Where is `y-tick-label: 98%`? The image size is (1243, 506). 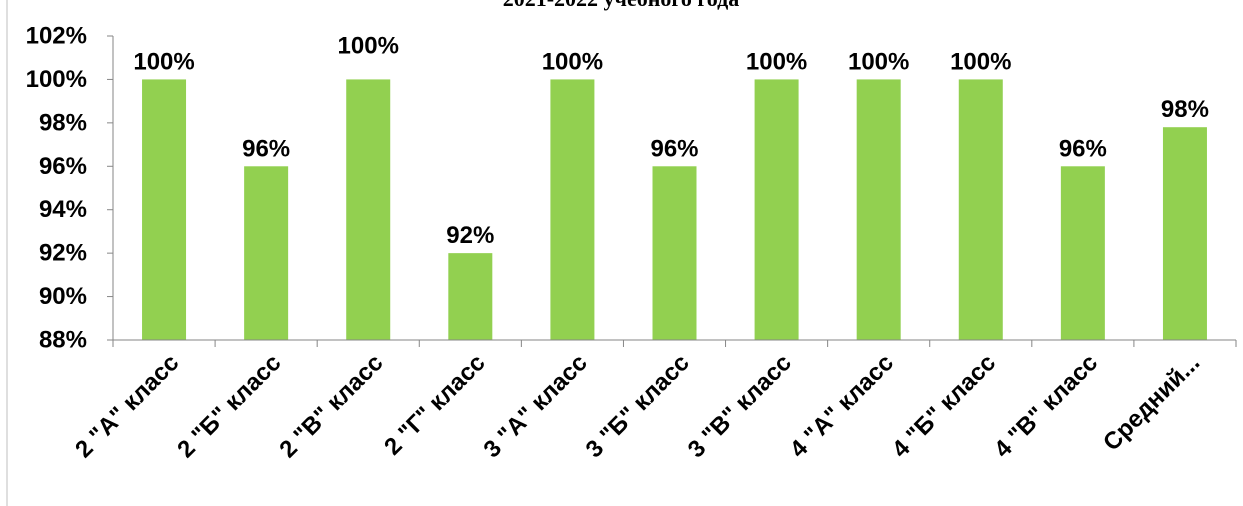 y-tick-label: 98% is located at coordinates (63, 122).